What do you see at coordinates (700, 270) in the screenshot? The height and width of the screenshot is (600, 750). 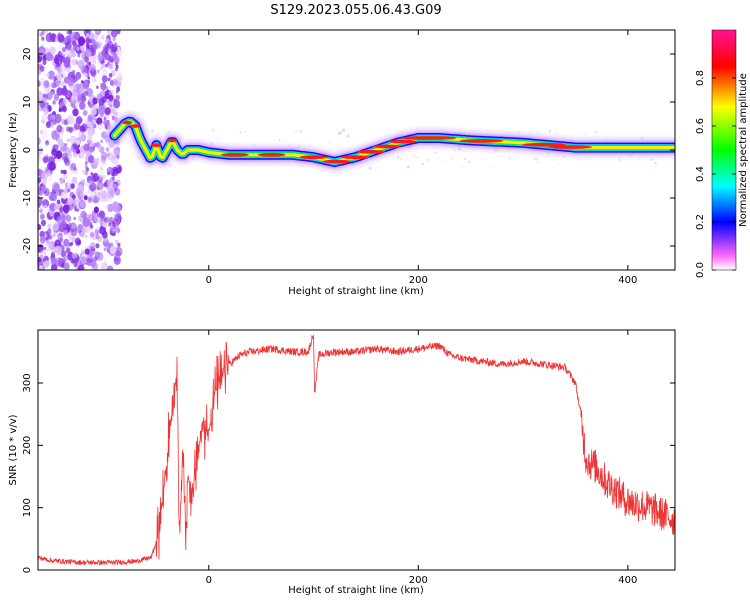 I see `colorbar-tick-label: 0.0` at bounding box center [700, 270].